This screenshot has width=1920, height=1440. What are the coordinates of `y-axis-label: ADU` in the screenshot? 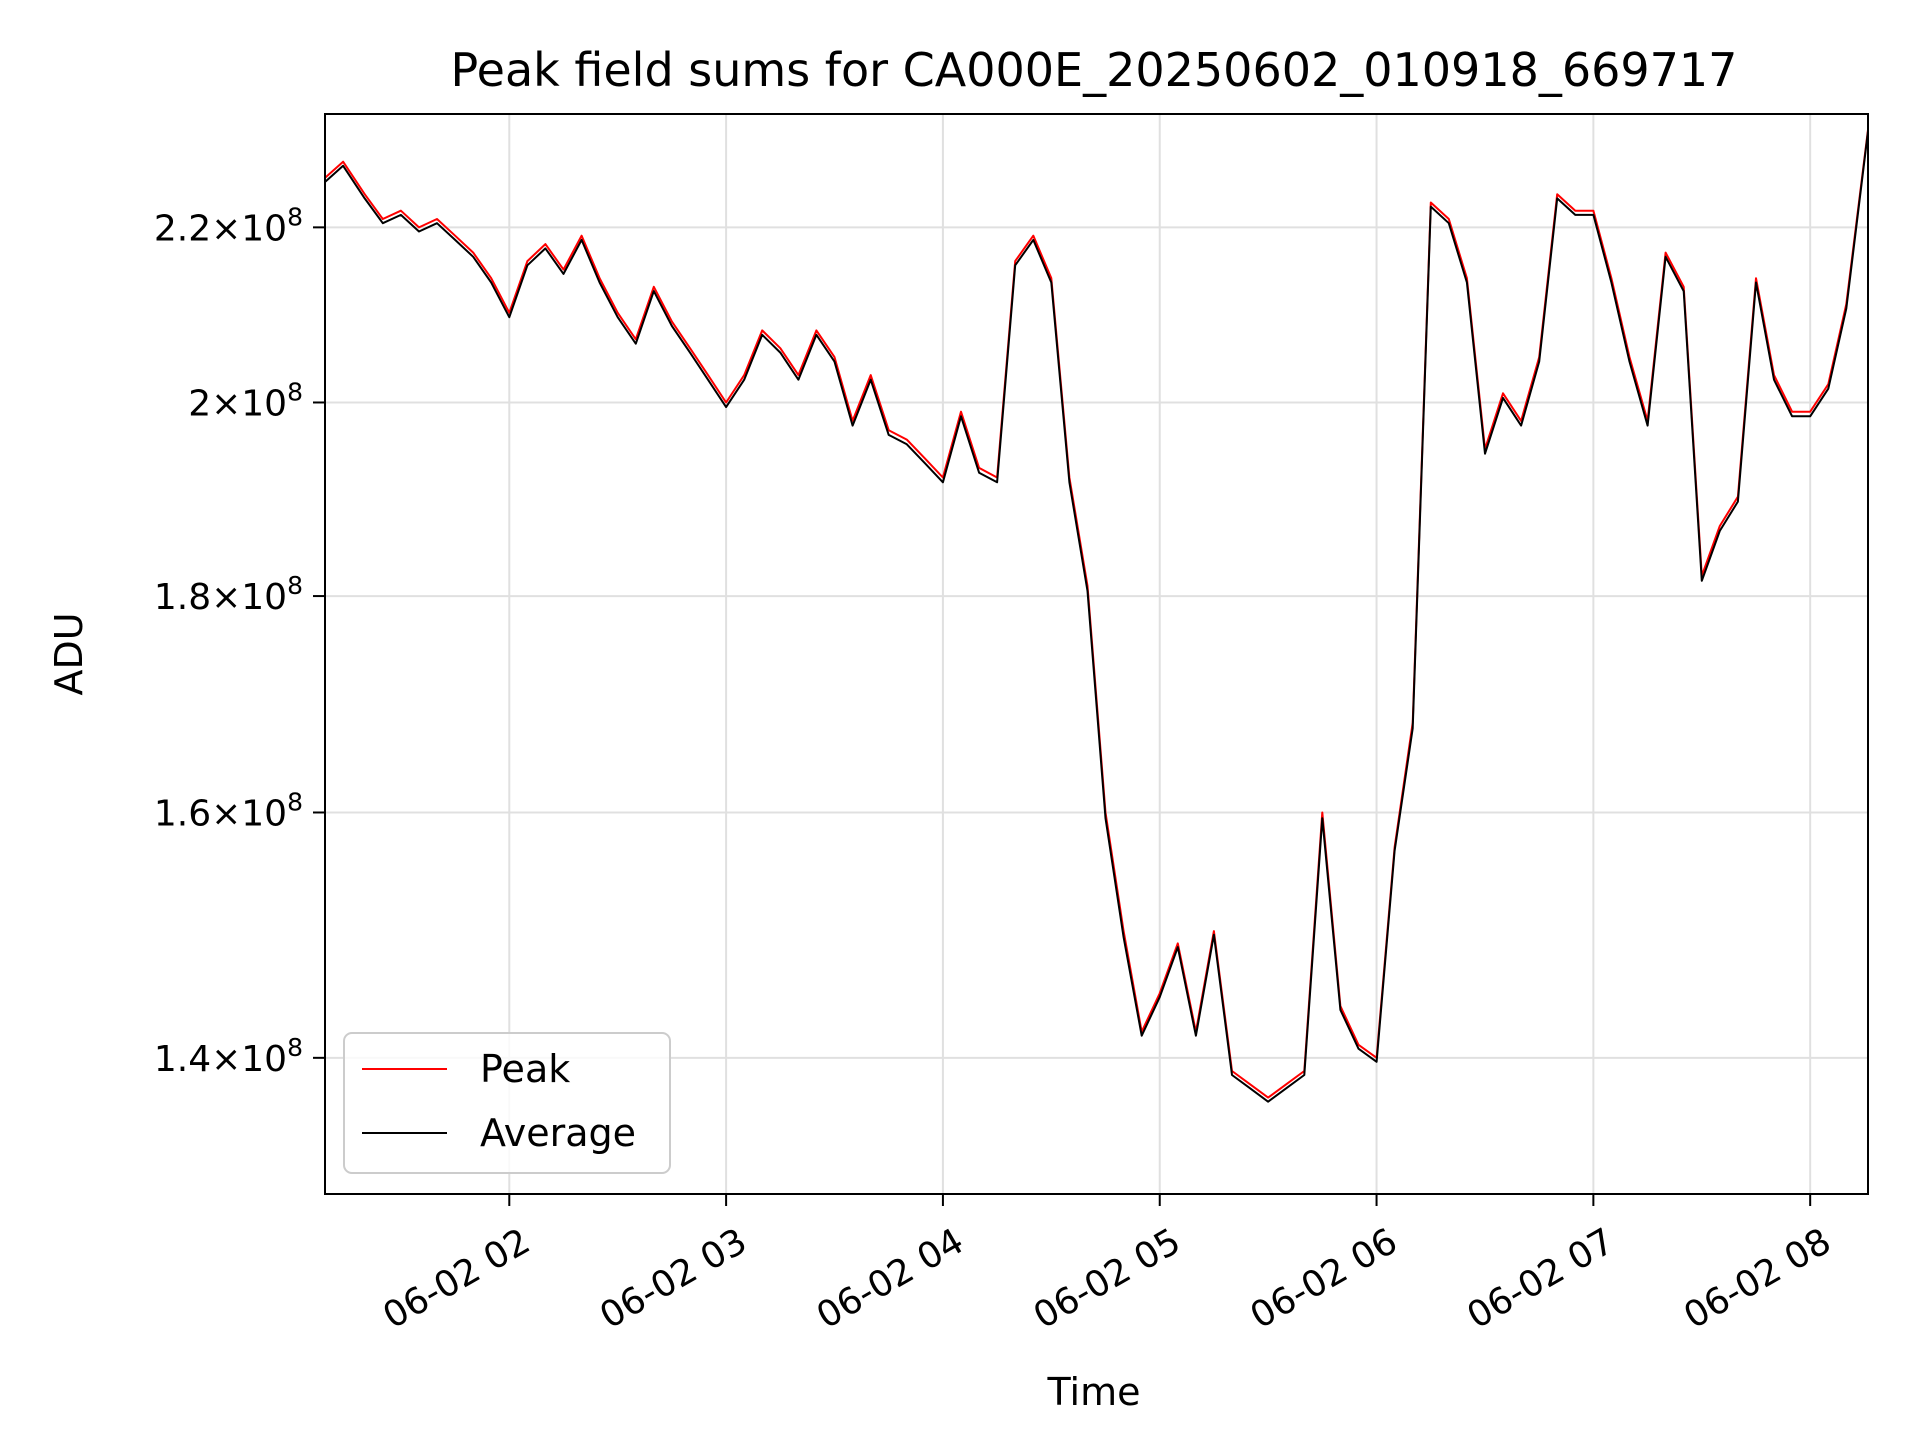 It's located at (69, 653).